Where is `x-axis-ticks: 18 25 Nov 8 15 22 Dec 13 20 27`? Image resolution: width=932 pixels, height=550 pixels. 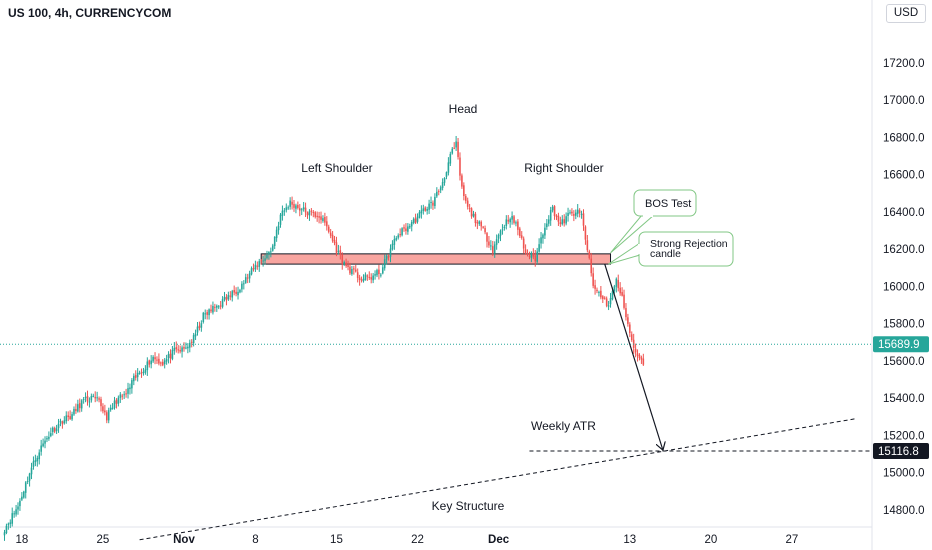 x-axis-ticks: 18 25 Nov 8 15 22 Dec 13 20 27 is located at coordinates (406, 540).